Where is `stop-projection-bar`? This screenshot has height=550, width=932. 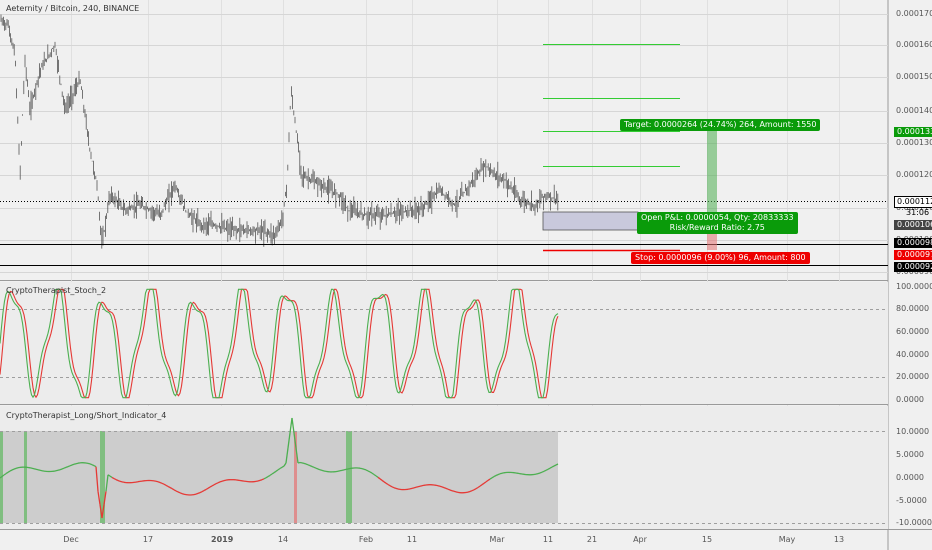 stop-projection-bar is located at coordinates (712, 240).